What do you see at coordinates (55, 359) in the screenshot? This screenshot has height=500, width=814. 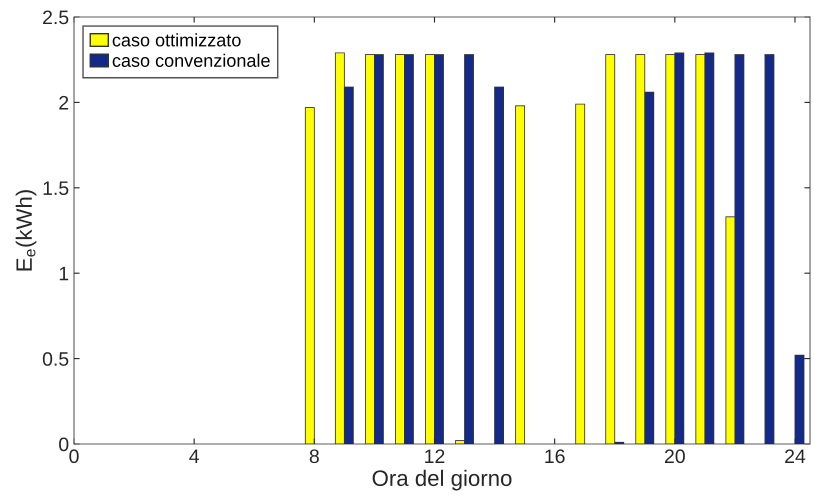 I see `y-tick-label: 0.5` at bounding box center [55, 359].